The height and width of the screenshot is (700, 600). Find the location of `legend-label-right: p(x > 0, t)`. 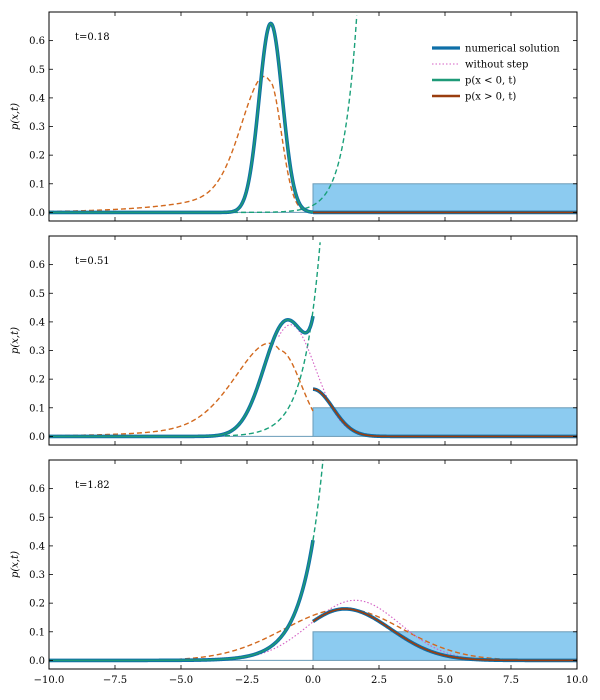

legend-label-right: p(x > 0, t) is located at coordinates (490, 97).